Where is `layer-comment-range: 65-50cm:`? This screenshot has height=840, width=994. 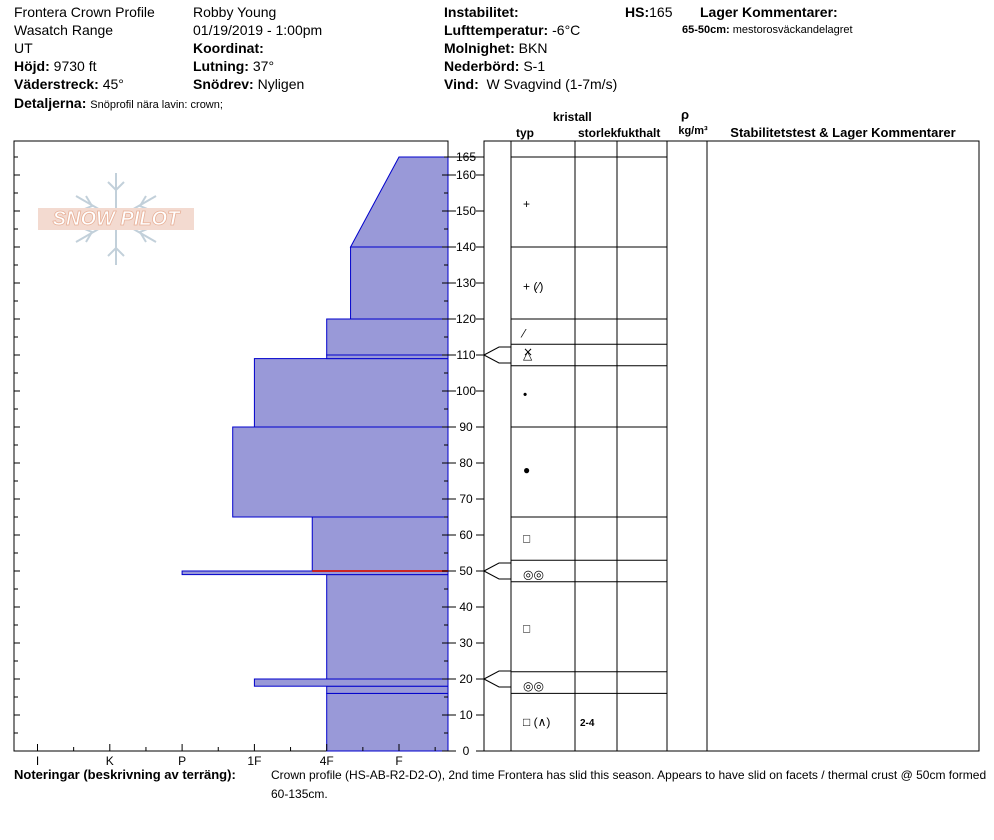
layer-comment-range: 65-50cm: is located at coordinates (706, 30).